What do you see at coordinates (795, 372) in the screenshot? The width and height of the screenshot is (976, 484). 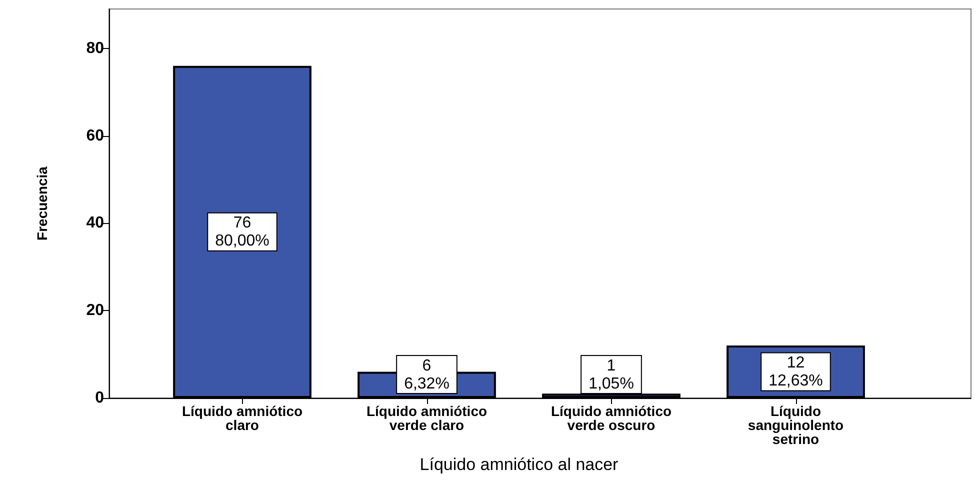 I see `data-label: 12 12,63%` at bounding box center [795, 372].